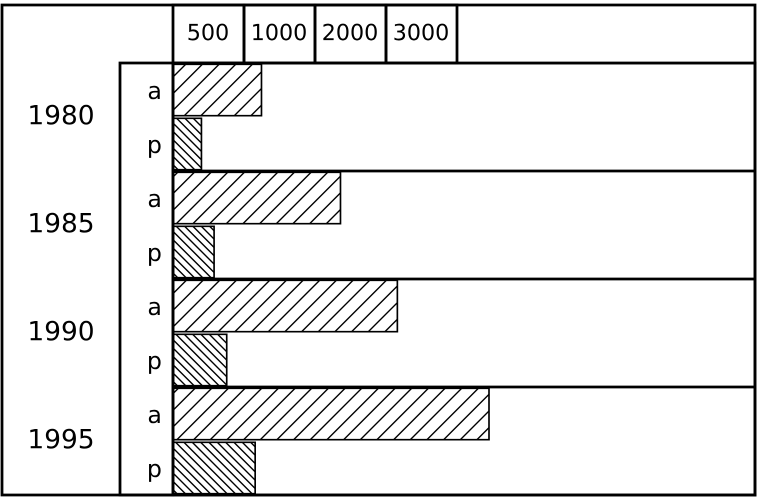  I want to click on text: 2000, so click(350, 32).